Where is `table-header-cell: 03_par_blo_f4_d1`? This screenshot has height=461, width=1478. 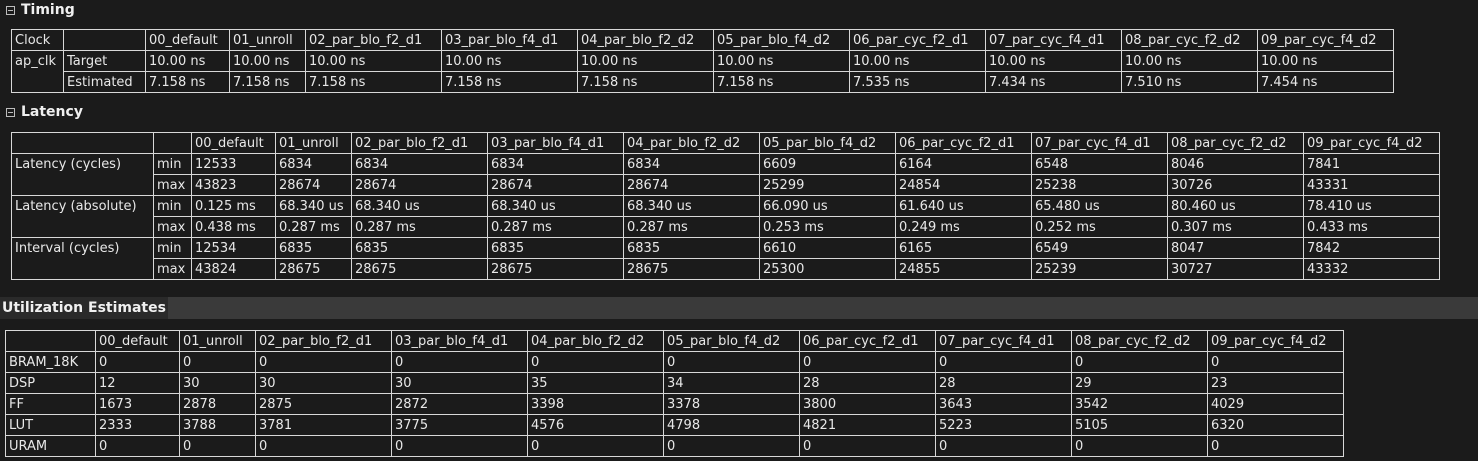
table-header-cell: 03_par_blo_f4_d1 is located at coordinates (509, 40).